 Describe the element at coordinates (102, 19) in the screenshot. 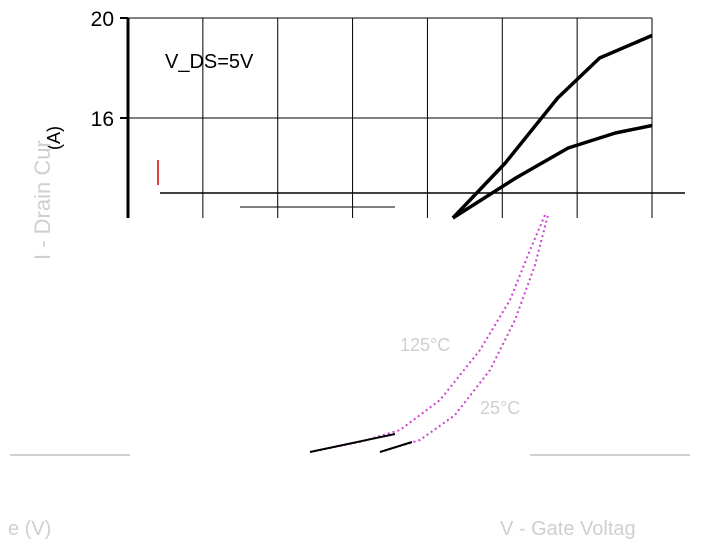

I see `y-tick-label: 20` at that location.